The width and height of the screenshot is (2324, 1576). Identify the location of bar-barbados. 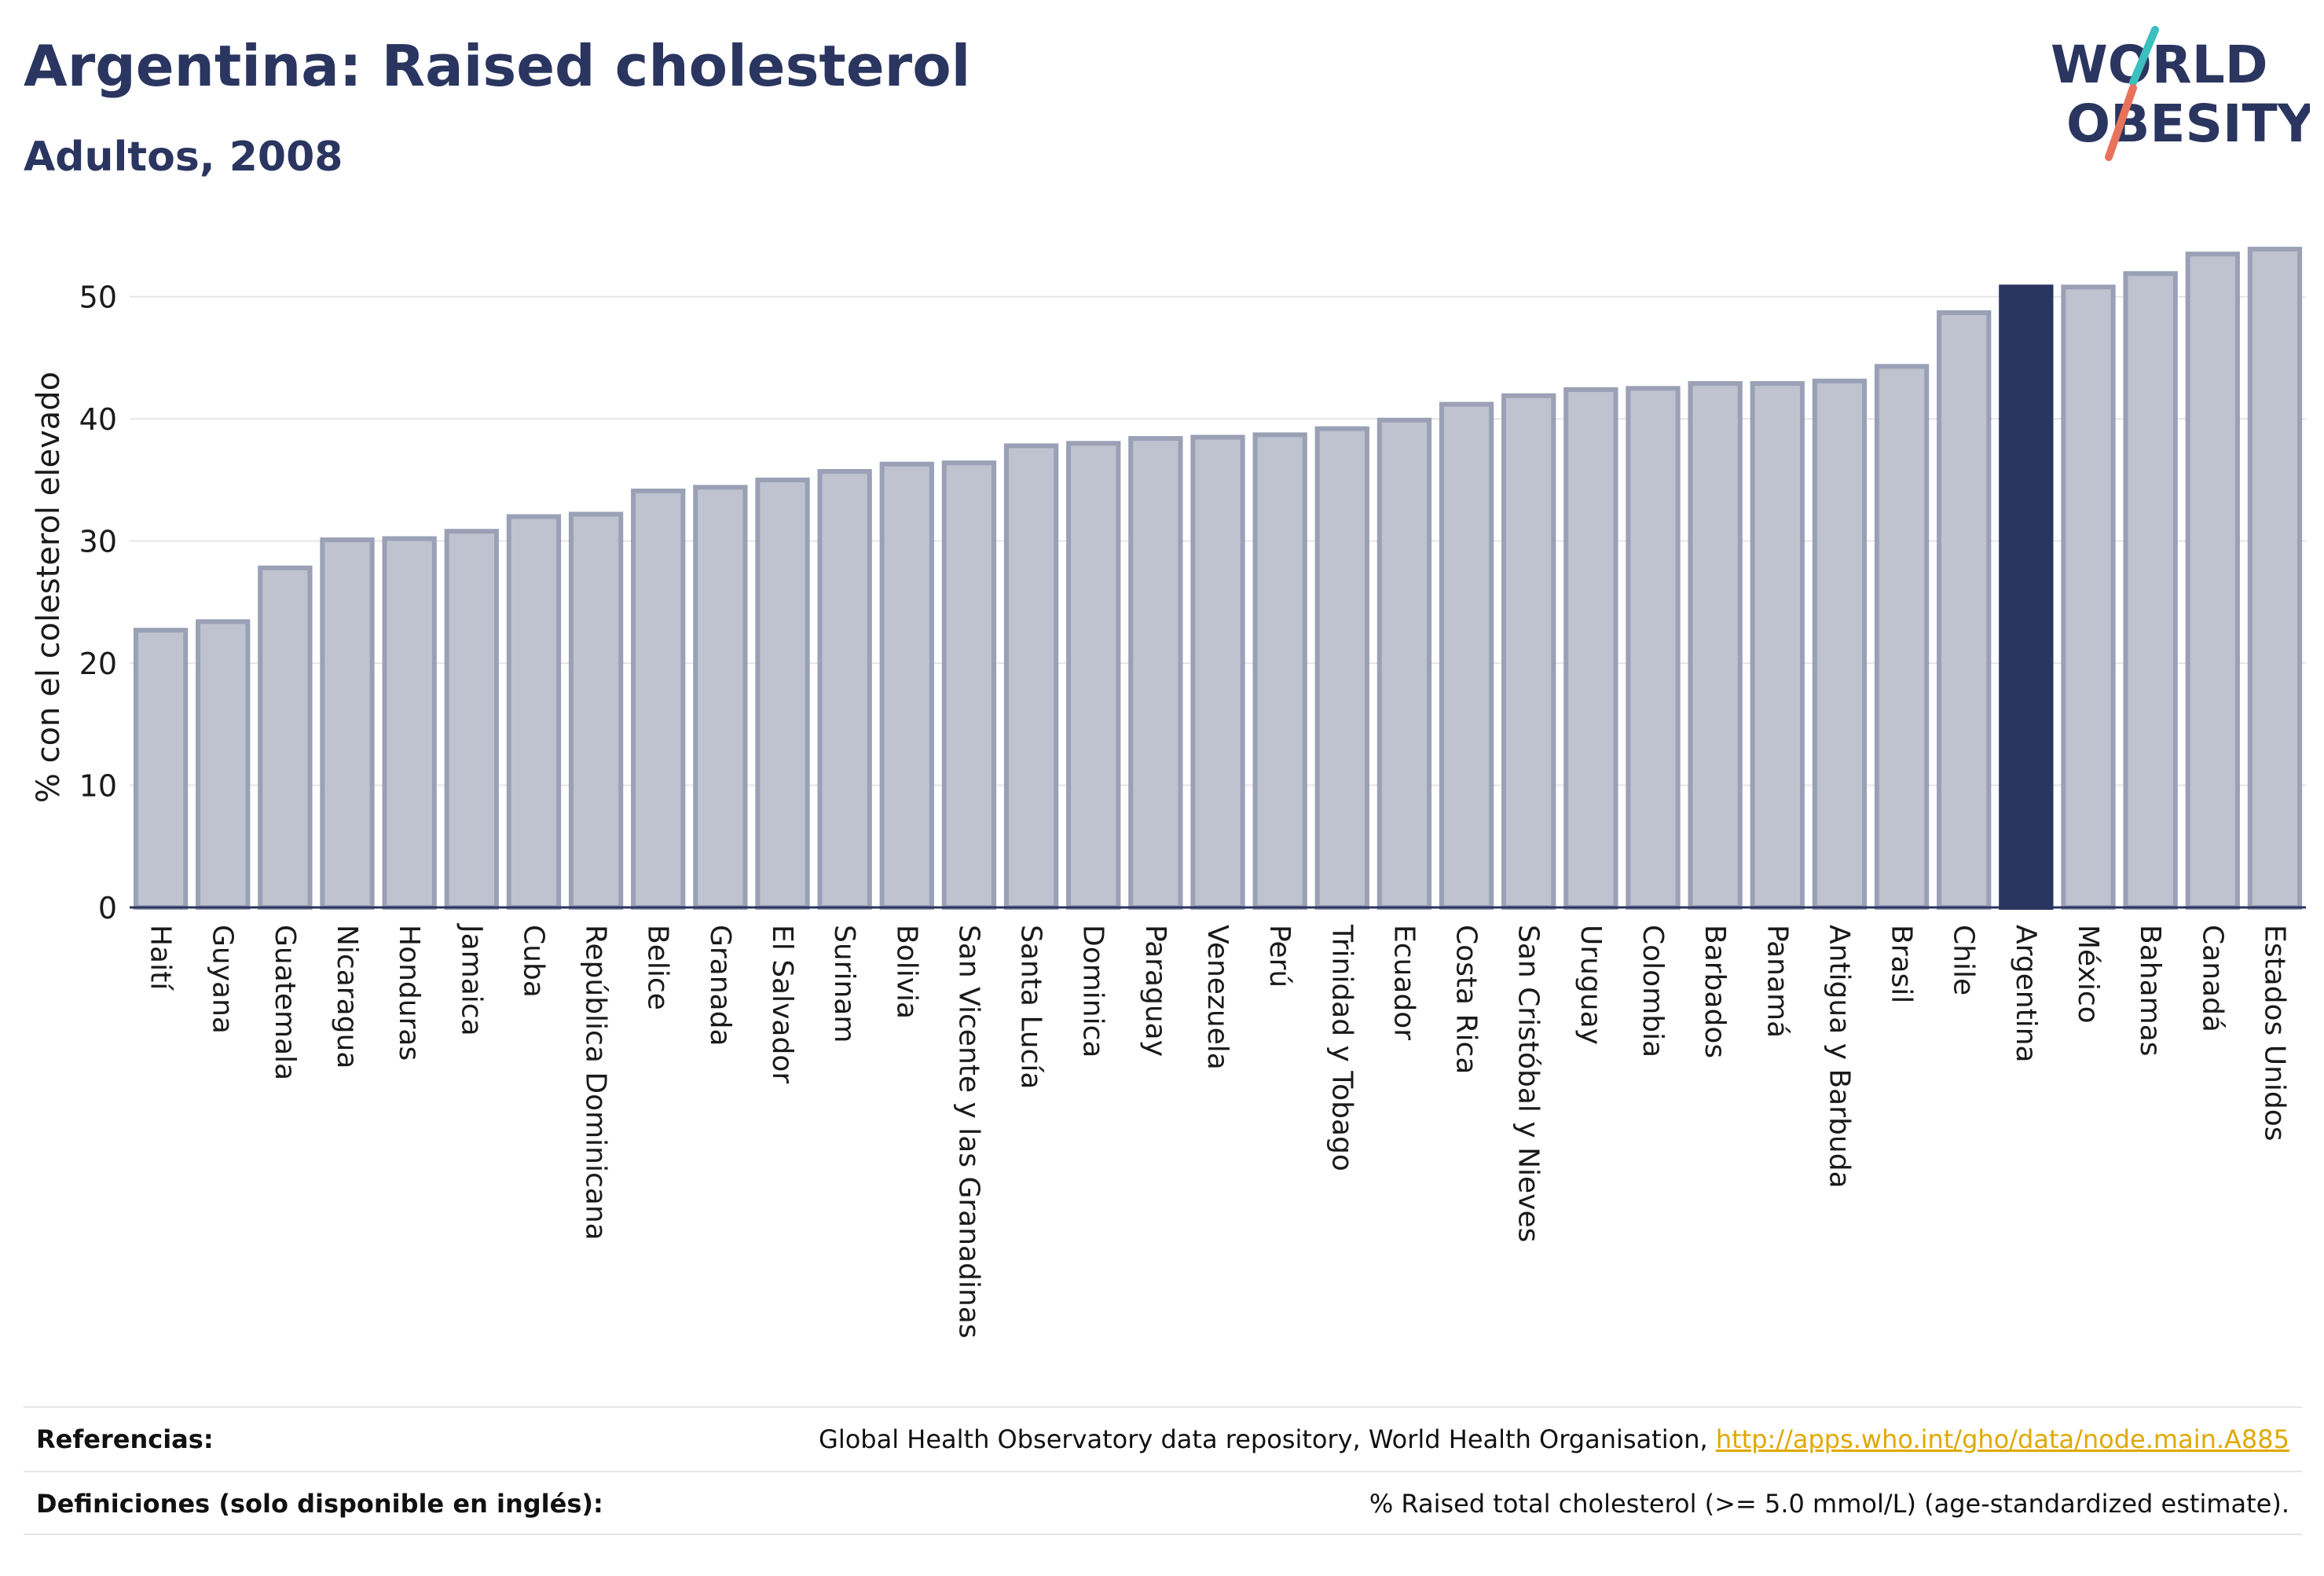
(1715, 646).